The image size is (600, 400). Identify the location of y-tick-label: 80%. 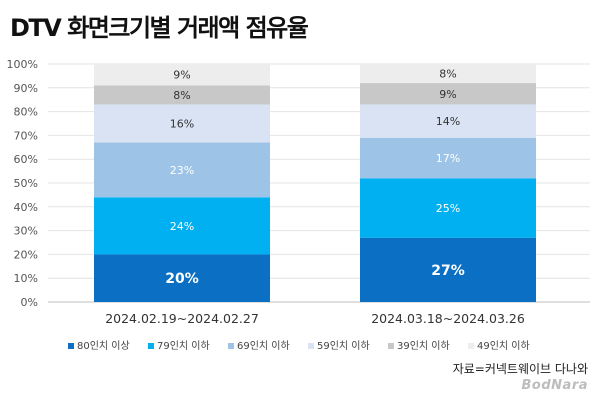
(26, 112).